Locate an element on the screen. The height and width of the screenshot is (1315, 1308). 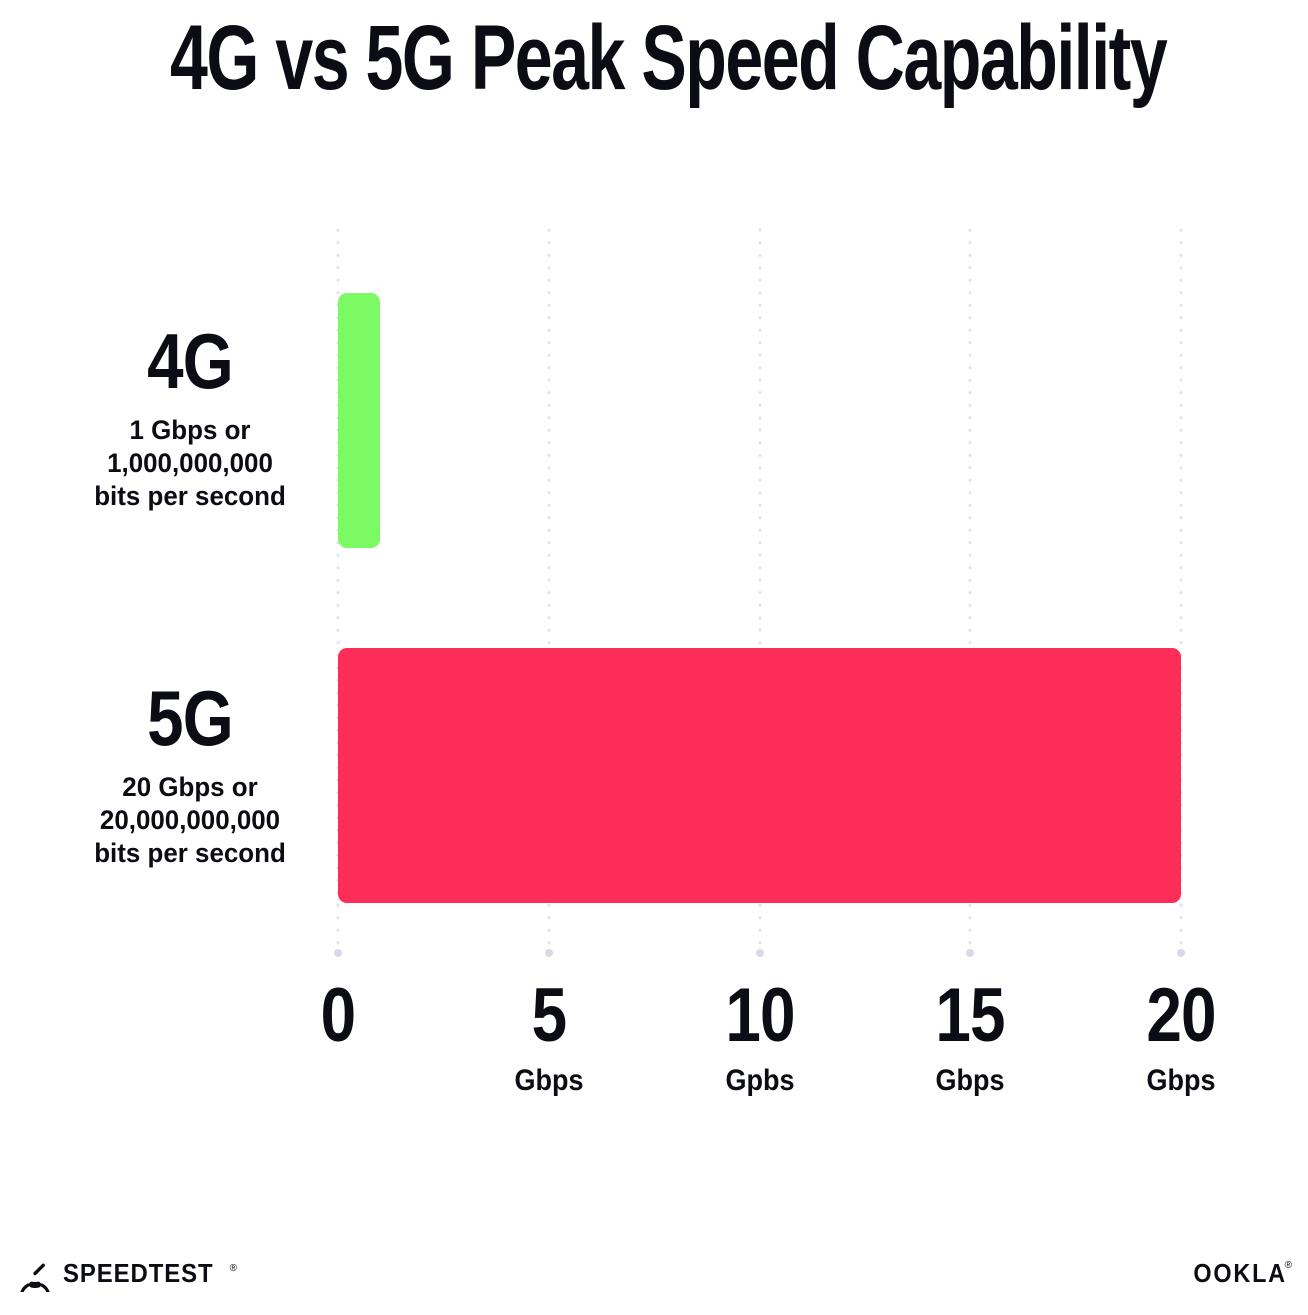
ookla-logo: OOKLA ® is located at coordinates (1237, 1273).